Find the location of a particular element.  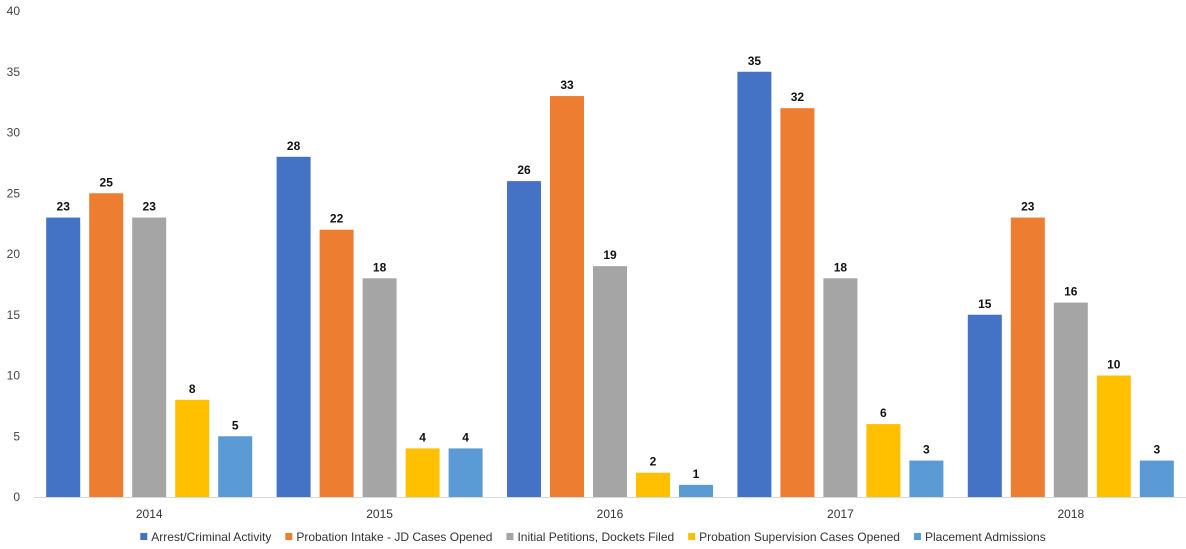

legend-item: Initial Petitions, Dockets Filed is located at coordinates (590, 537).